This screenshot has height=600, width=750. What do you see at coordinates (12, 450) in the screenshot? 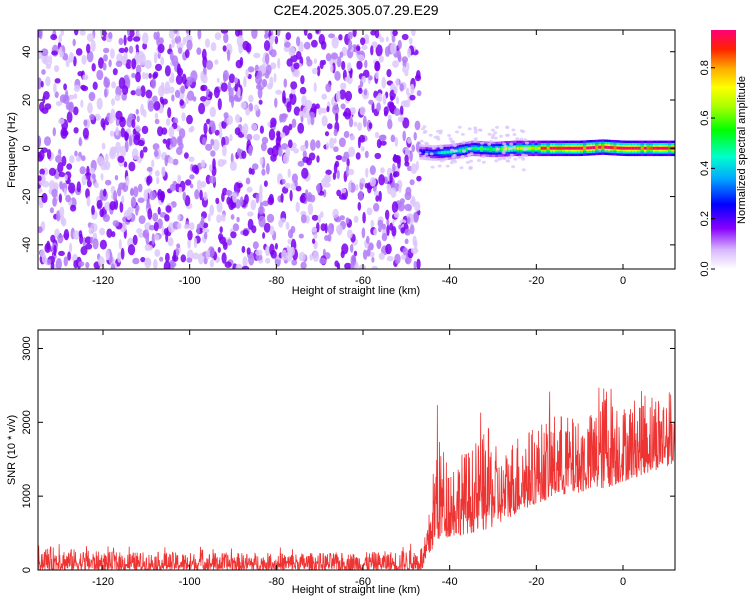
I see `snr-y-axis-label: SNR (10 * v/v)` at bounding box center [12, 450].